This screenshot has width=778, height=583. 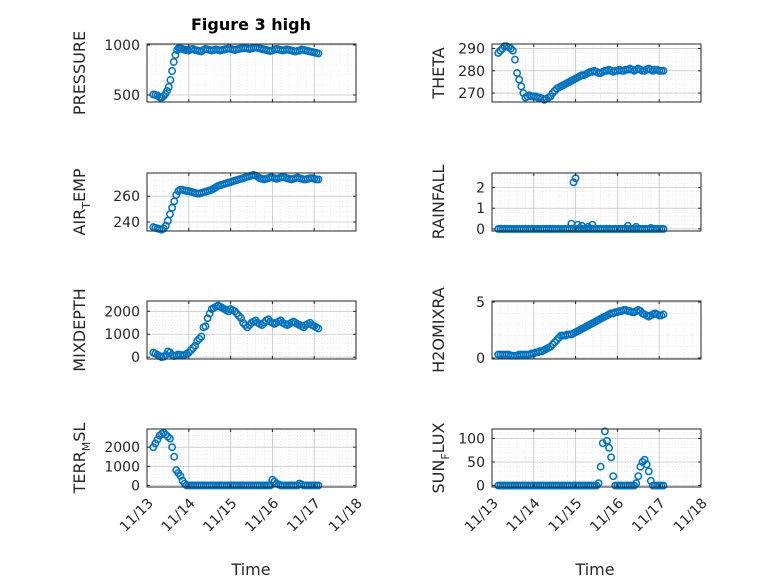 What do you see at coordinates (250, 569) in the screenshot?
I see `x-axis-label-left: Time` at bounding box center [250, 569].